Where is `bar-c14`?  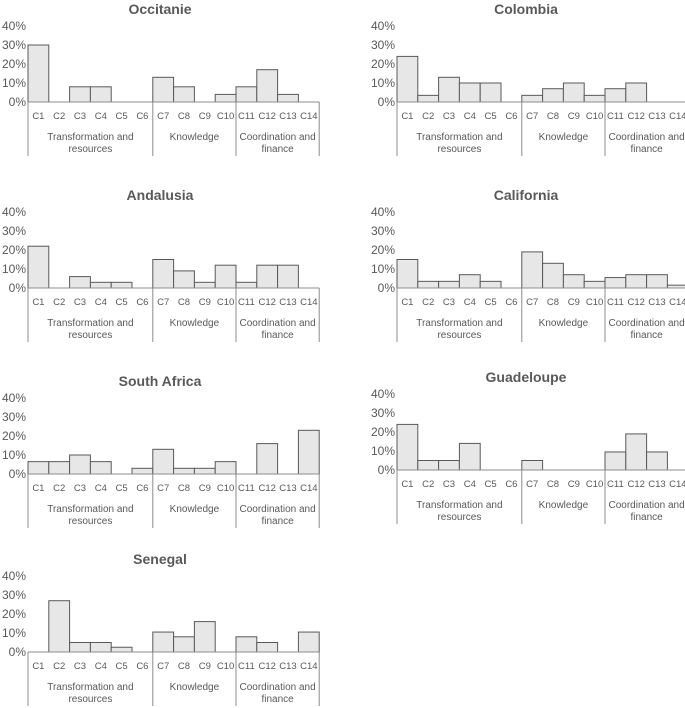
bar-c14 is located at coordinates (308, 452).